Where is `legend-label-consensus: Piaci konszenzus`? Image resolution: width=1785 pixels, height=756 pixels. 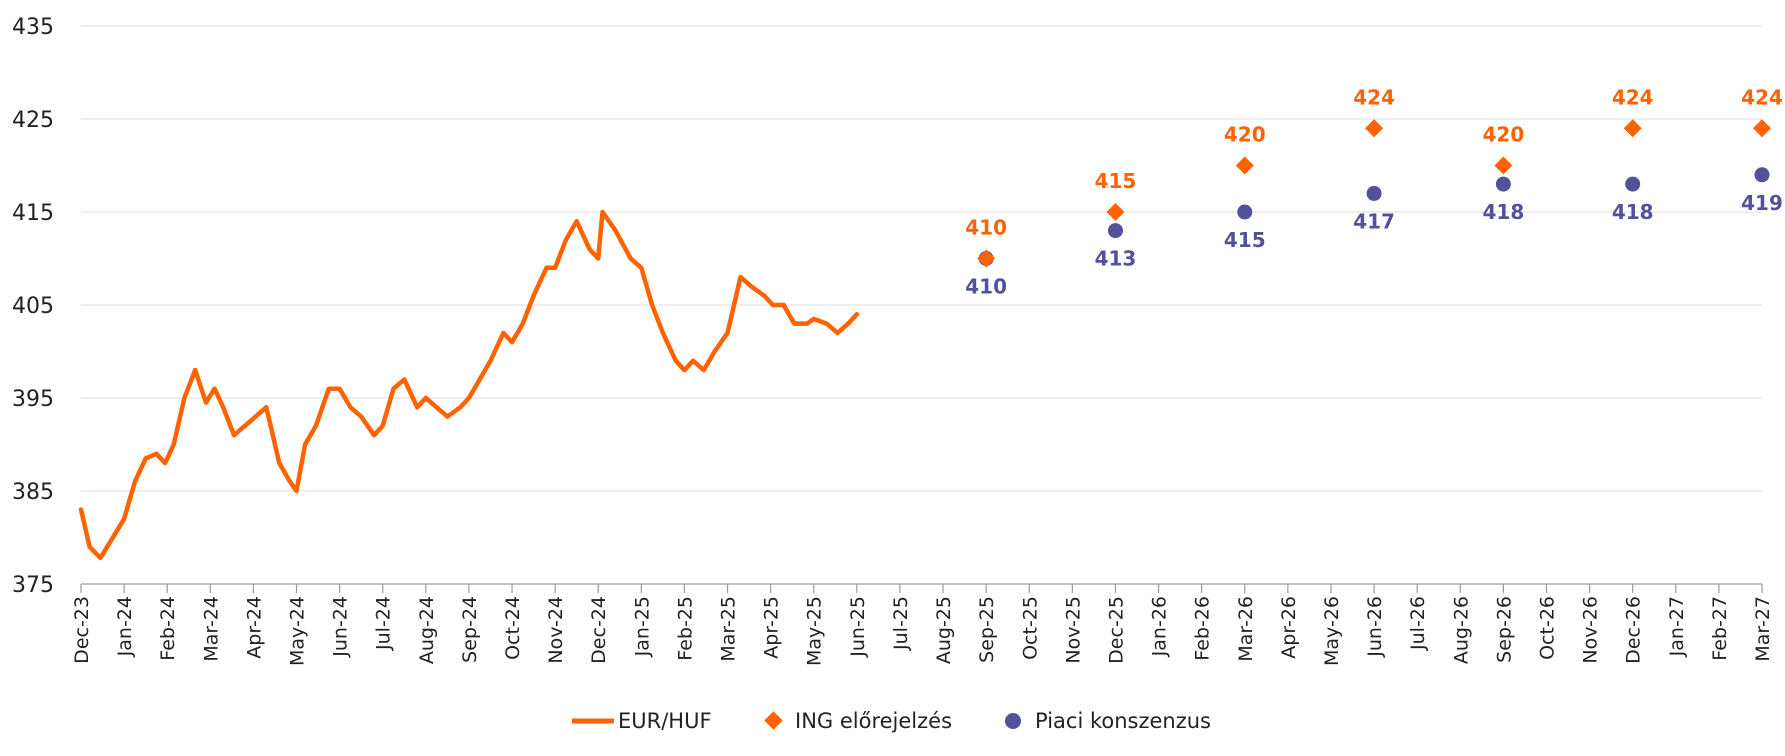
legend-label-consensus: Piaci konszenzus is located at coordinates (1123, 721).